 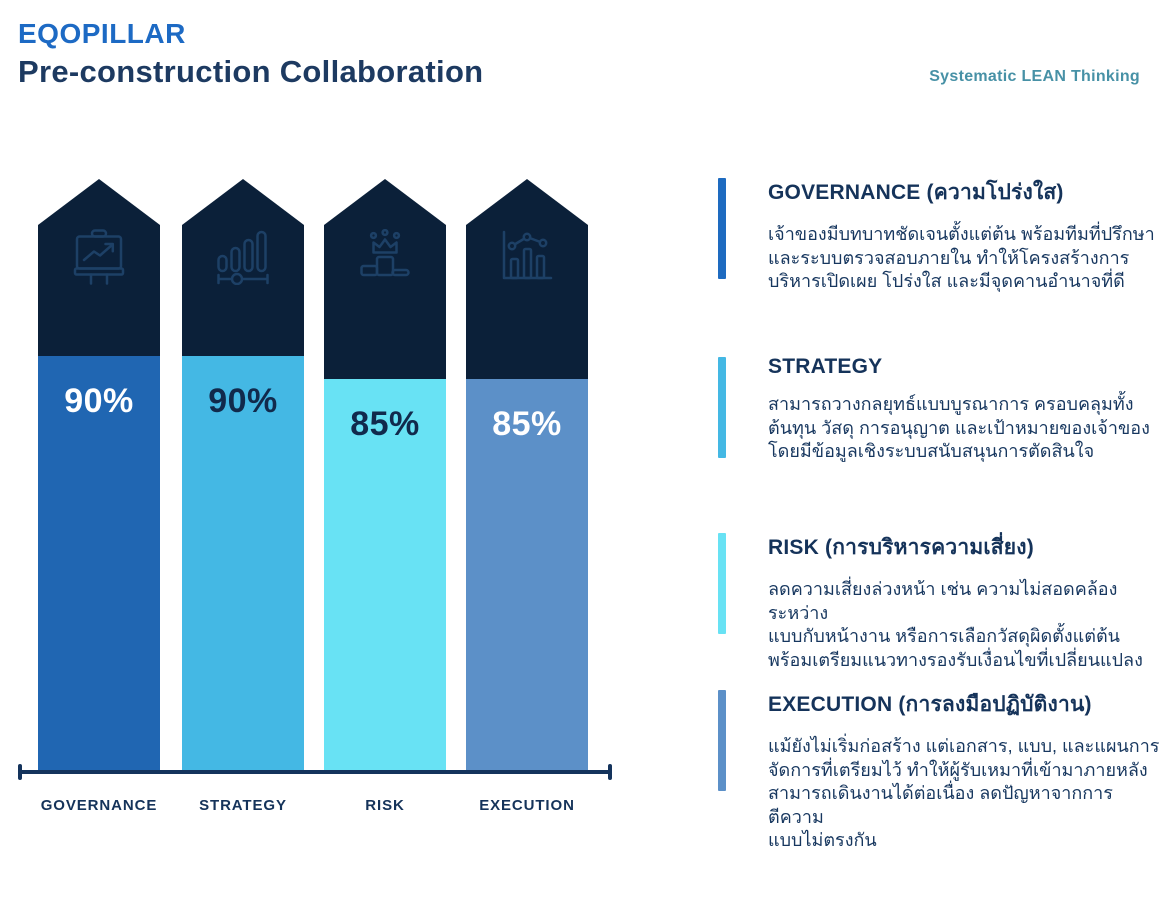 What do you see at coordinates (102, 33) in the screenshot?
I see `page-title: EQOPILLAR` at bounding box center [102, 33].